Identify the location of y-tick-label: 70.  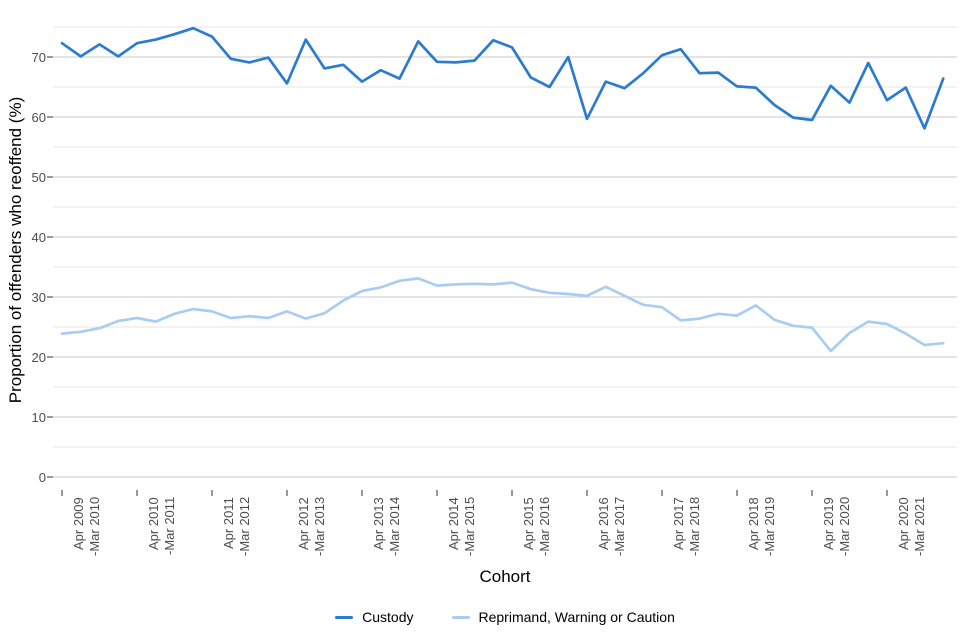
(38, 57).